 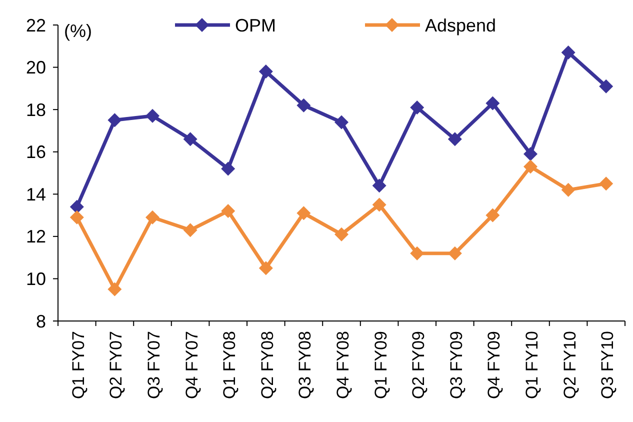 What do you see at coordinates (456, 365) in the screenshot?
I see `x-tick-label: Q3 FY09` at bounding box center [456, 365].